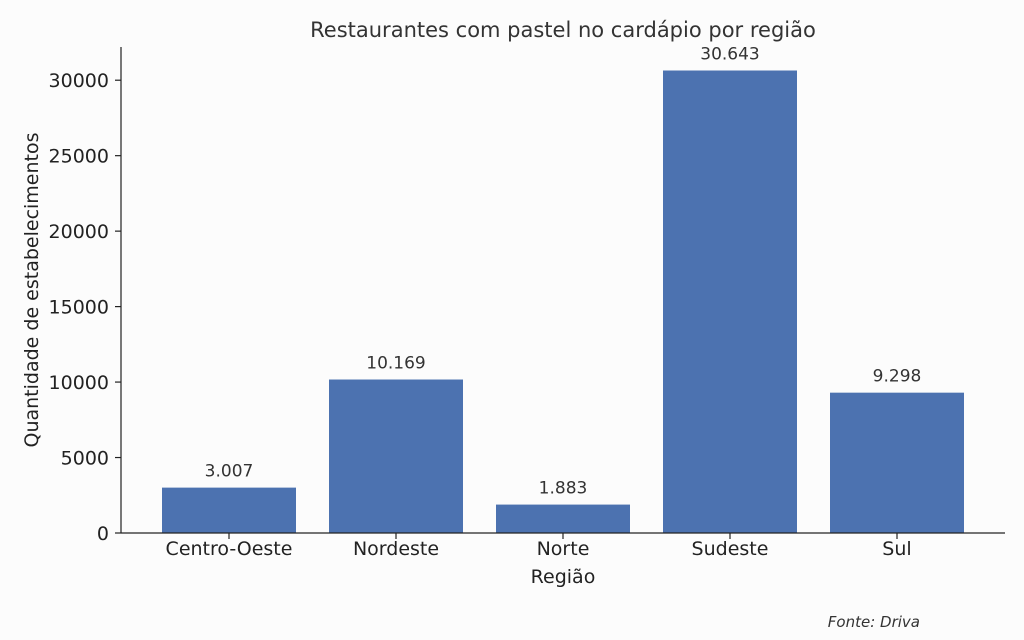 This screenshot has width=1024, height=640. Describe the element at coordinates (229, 549) in the screenshot. I see `x-tick-label: Centro-Oeste` at that location.